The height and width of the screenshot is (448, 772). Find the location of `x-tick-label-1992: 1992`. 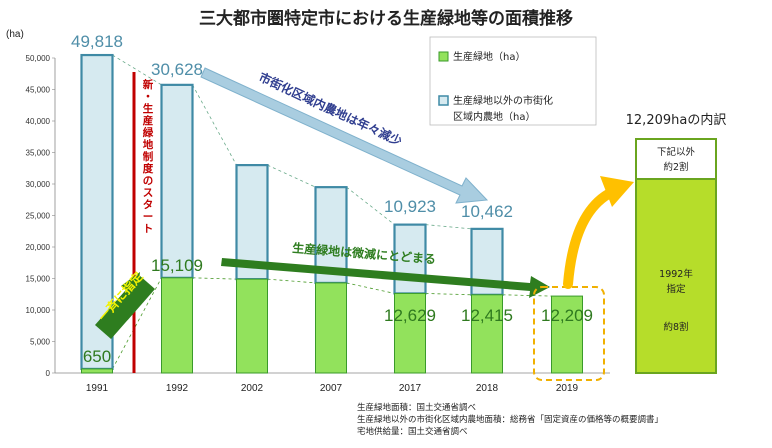

x-tick-label-1992: 1992 is located at coordinates (177, 388).